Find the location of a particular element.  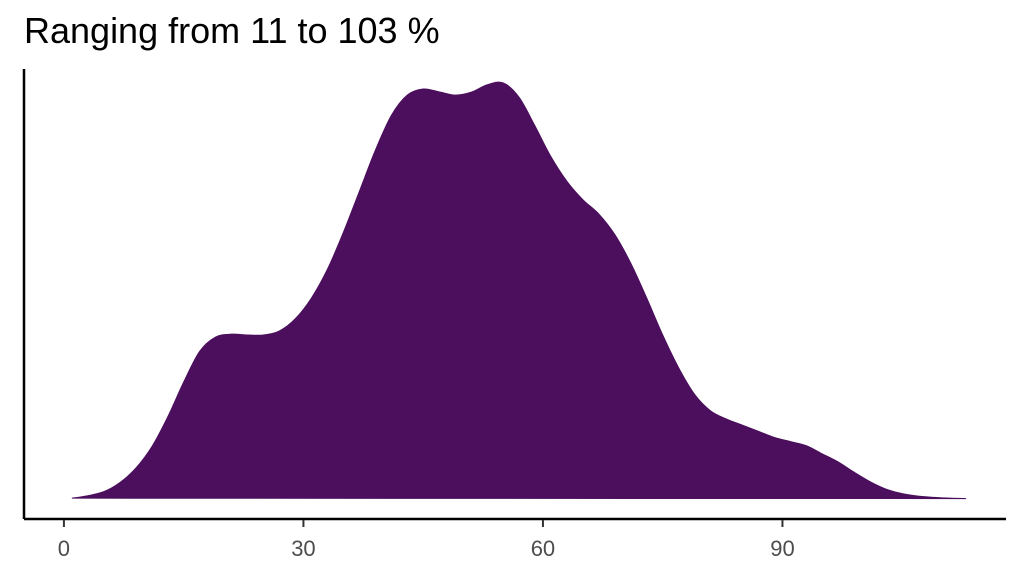

x-axis-ticks: 0 30 60 90 is located at coordinates (426, 540).